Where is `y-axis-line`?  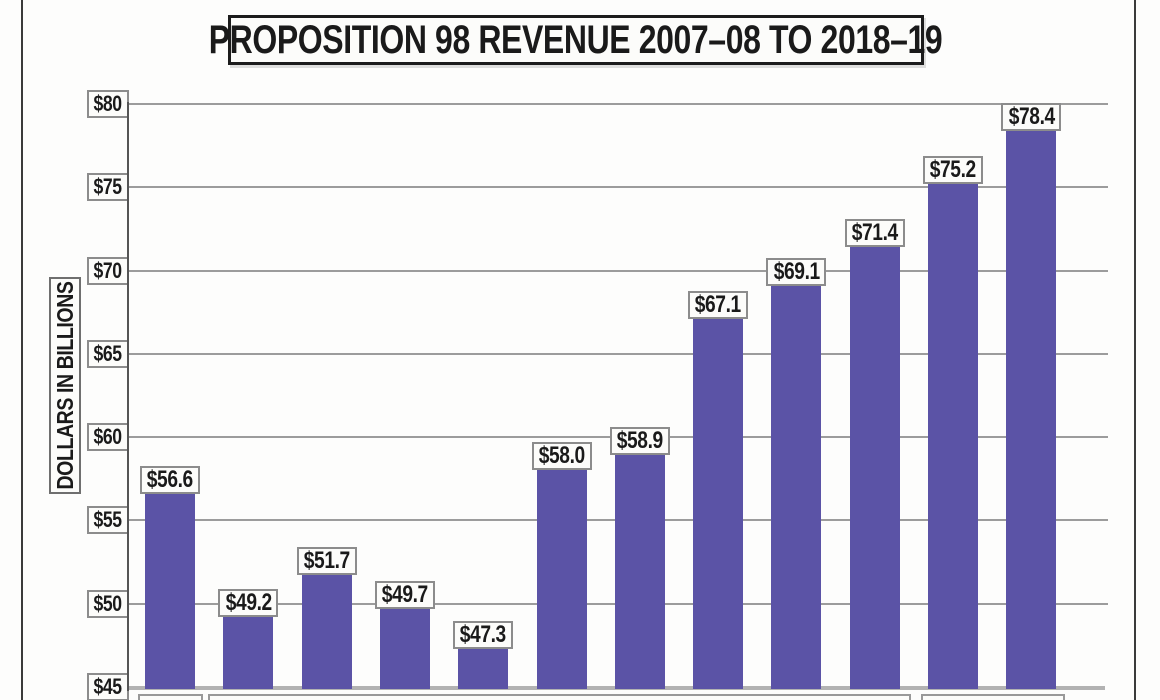
y-axis-line is located at coordinates (128, 396).